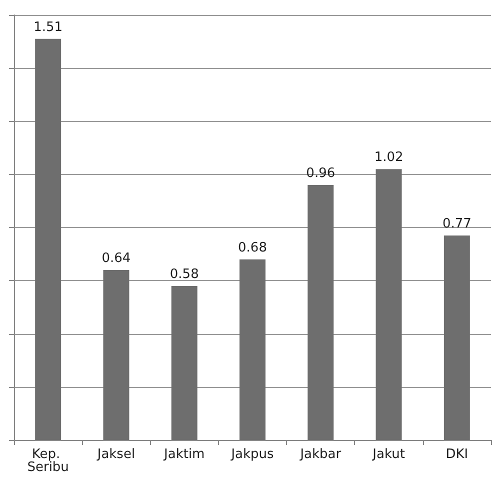 This screenshot has height=482, width=503. What do you see at coordinates (48, 461) in the screenshot?
I see `x-tick-label: Kep. Seribu` at bounding box center [48, 461].